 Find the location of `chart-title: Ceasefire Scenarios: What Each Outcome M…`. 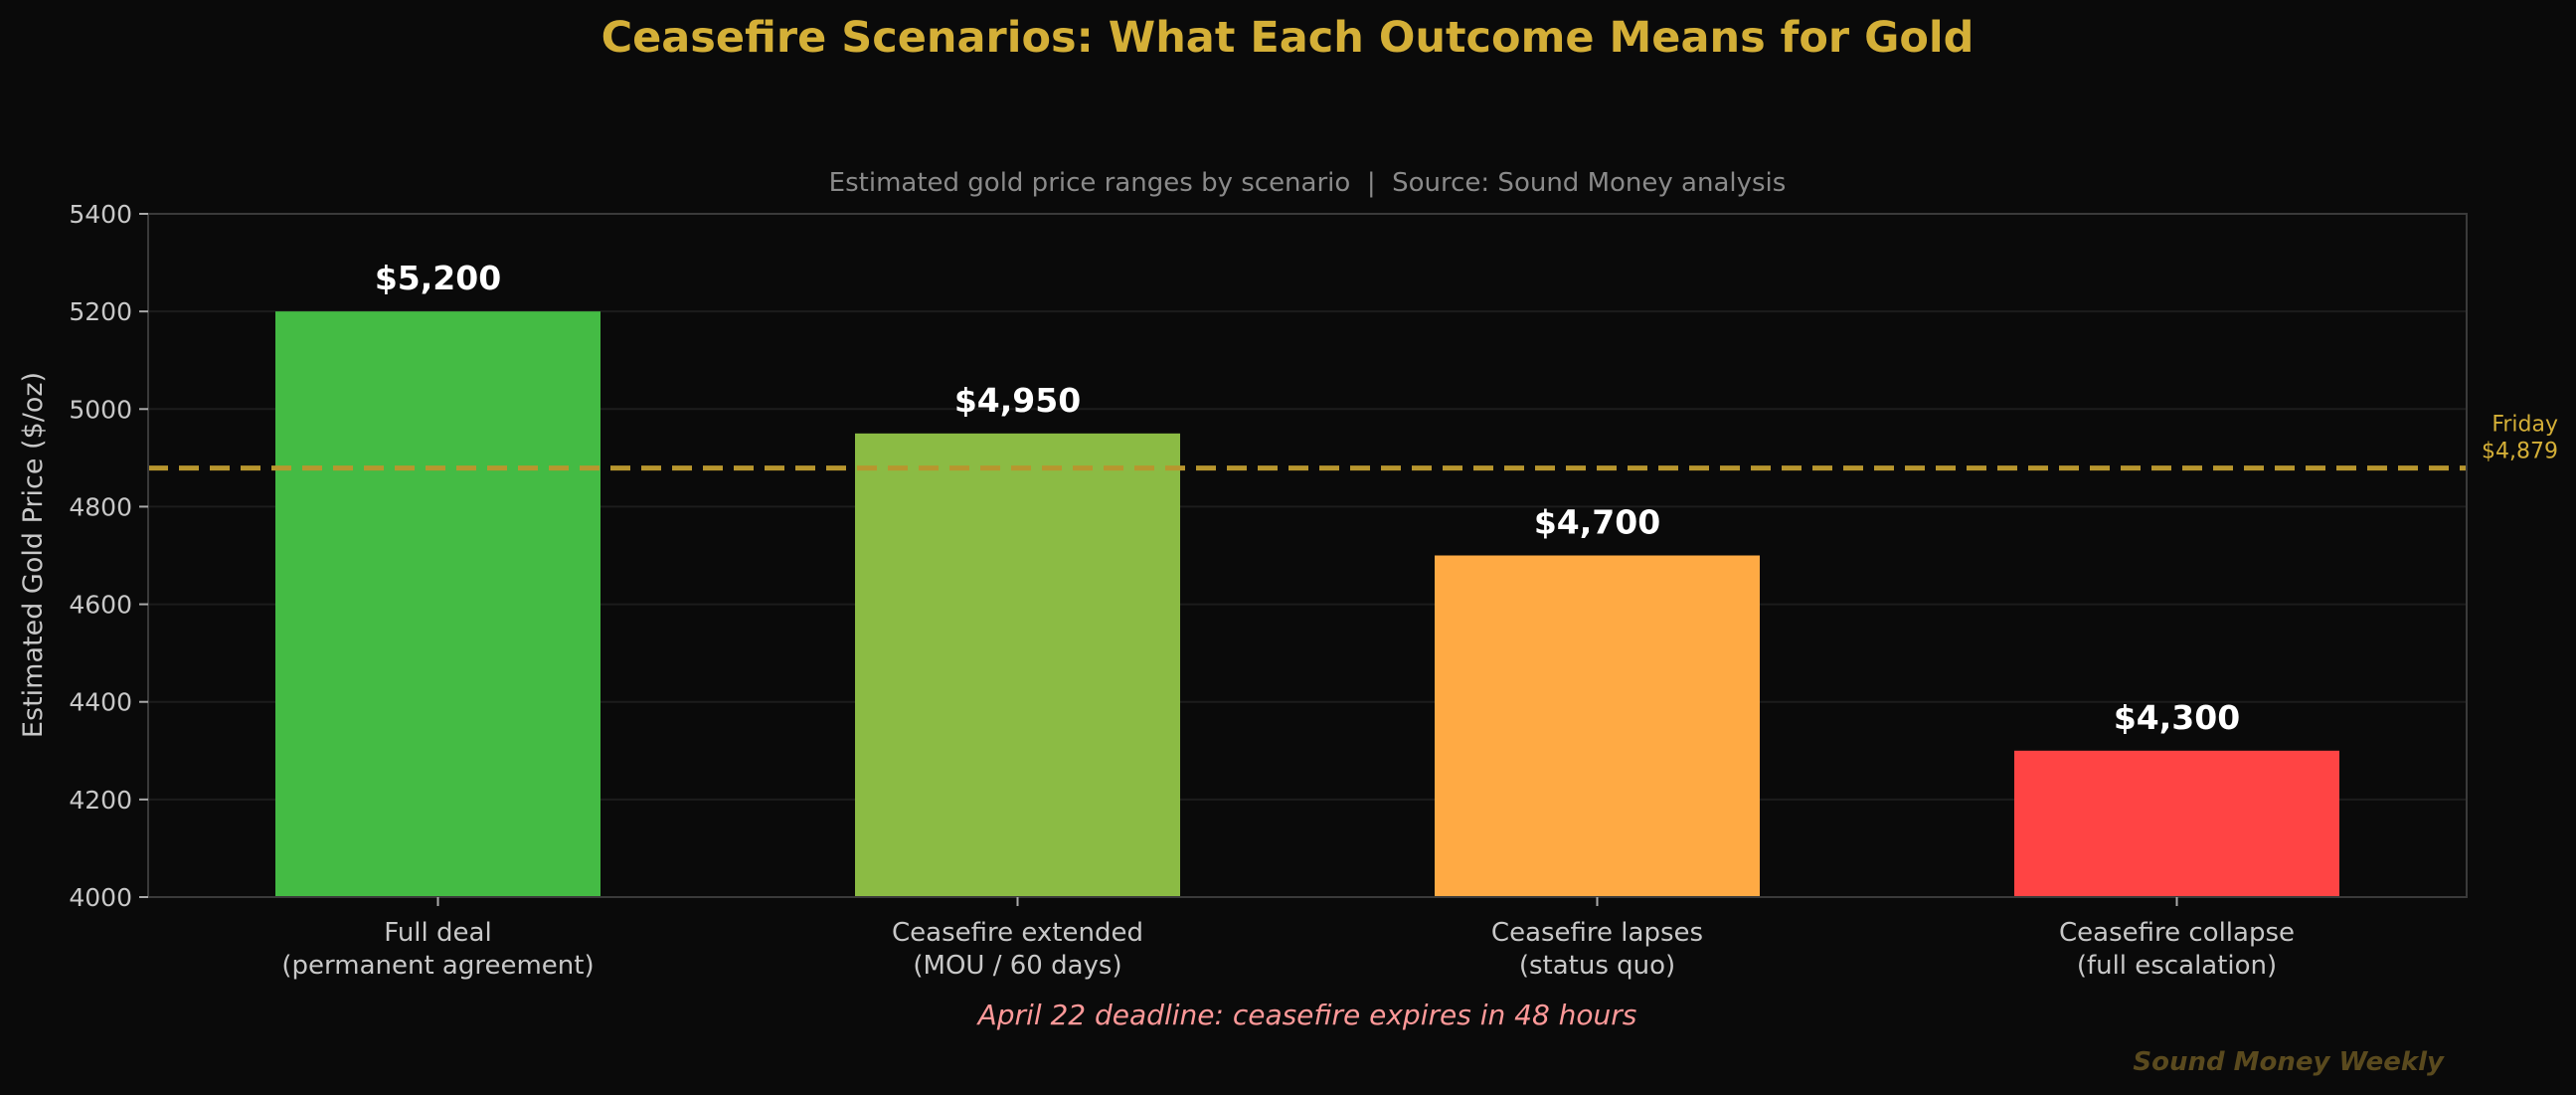

chart-title: Ceasefire Scenarios: What Each Outcome M… is located at coordinates (1288, 38).